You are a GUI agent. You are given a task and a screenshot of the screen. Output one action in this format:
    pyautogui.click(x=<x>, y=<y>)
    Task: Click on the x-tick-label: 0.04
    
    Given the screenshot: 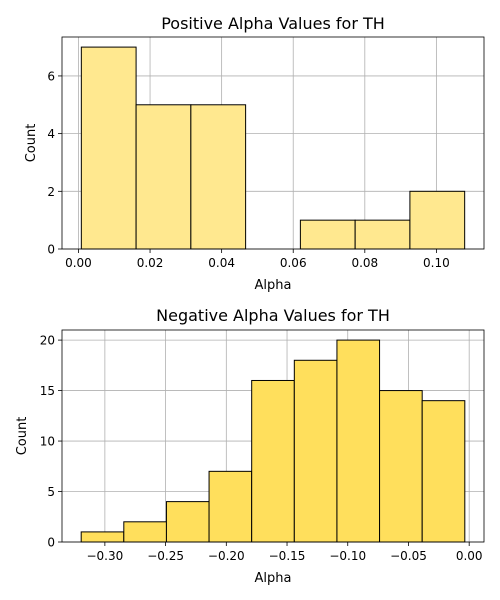 What is the action you would take?
    pyautogui.click(x=221, y=263)
    